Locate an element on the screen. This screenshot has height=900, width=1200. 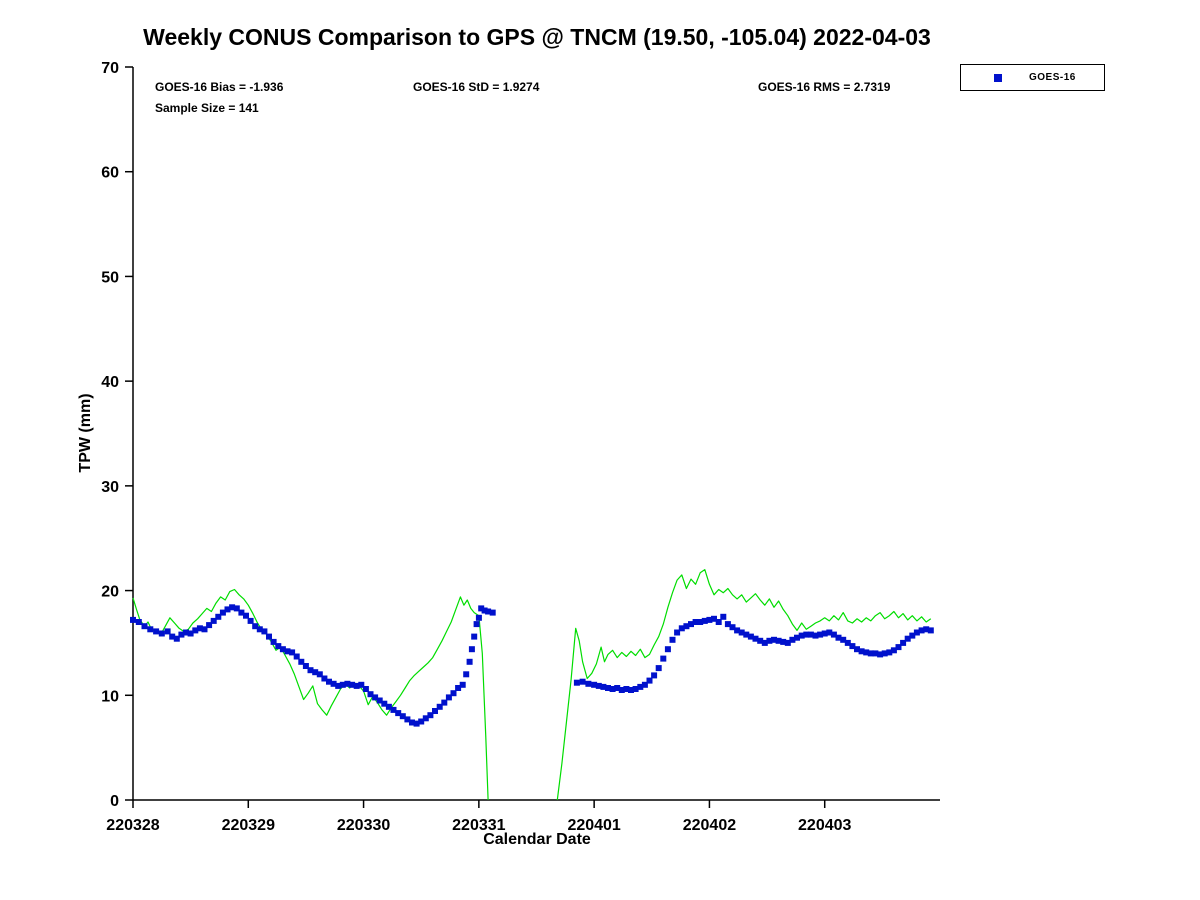
stat-bias: GOES-16 Bias = -1.936 is located at coordinates (219, 87).